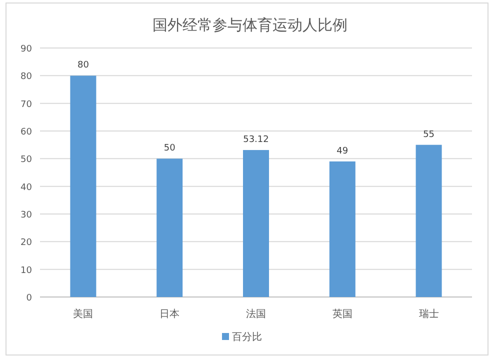  What do you see at coordinates (26, 215) in the screenshot?
I see `y-tick-label: 30` at bounding box center [26, 215].